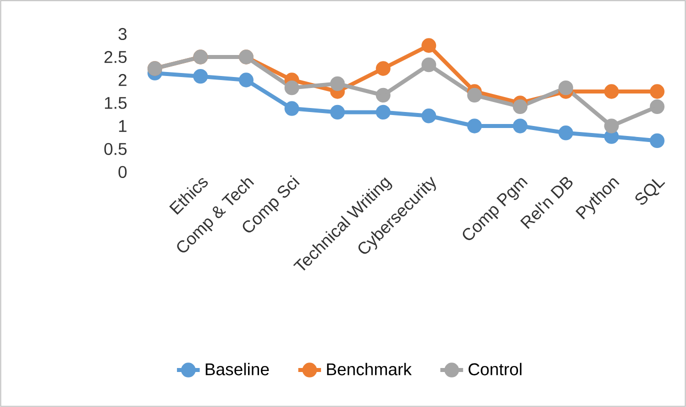 The image size is (686, 407). I want to click on y-tick-label: 2.5, so click(115, 57).